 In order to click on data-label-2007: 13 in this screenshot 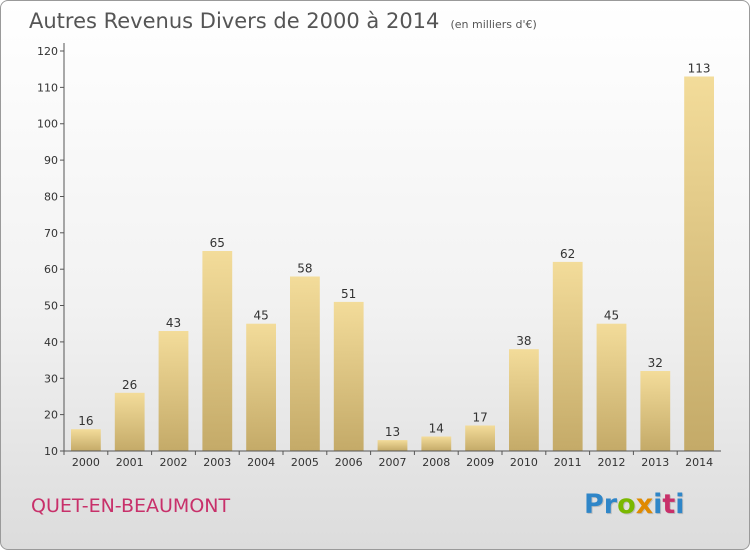, I will do `click(392, 432)`.